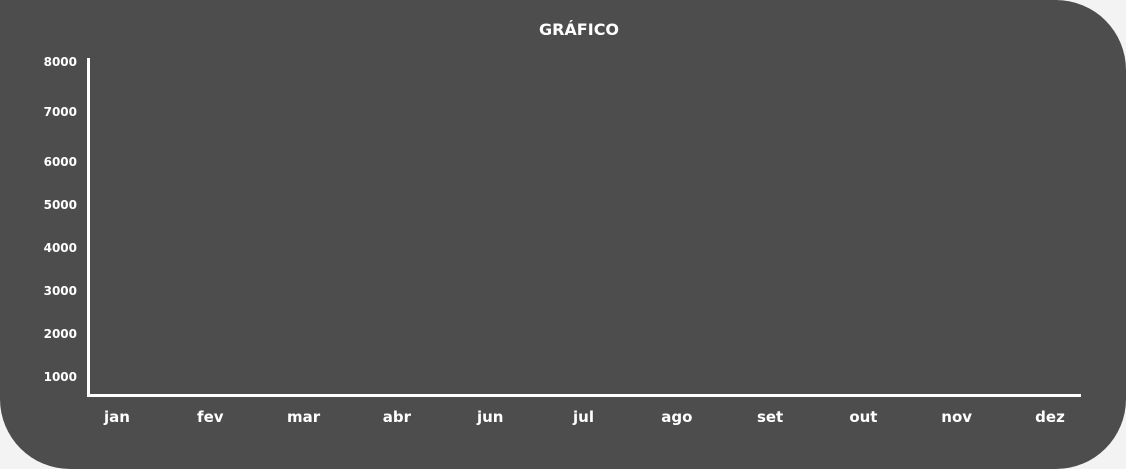 The width and height of the screenshot is (1126, 469). I want to click on x-label: dez, so click(1050, 417).